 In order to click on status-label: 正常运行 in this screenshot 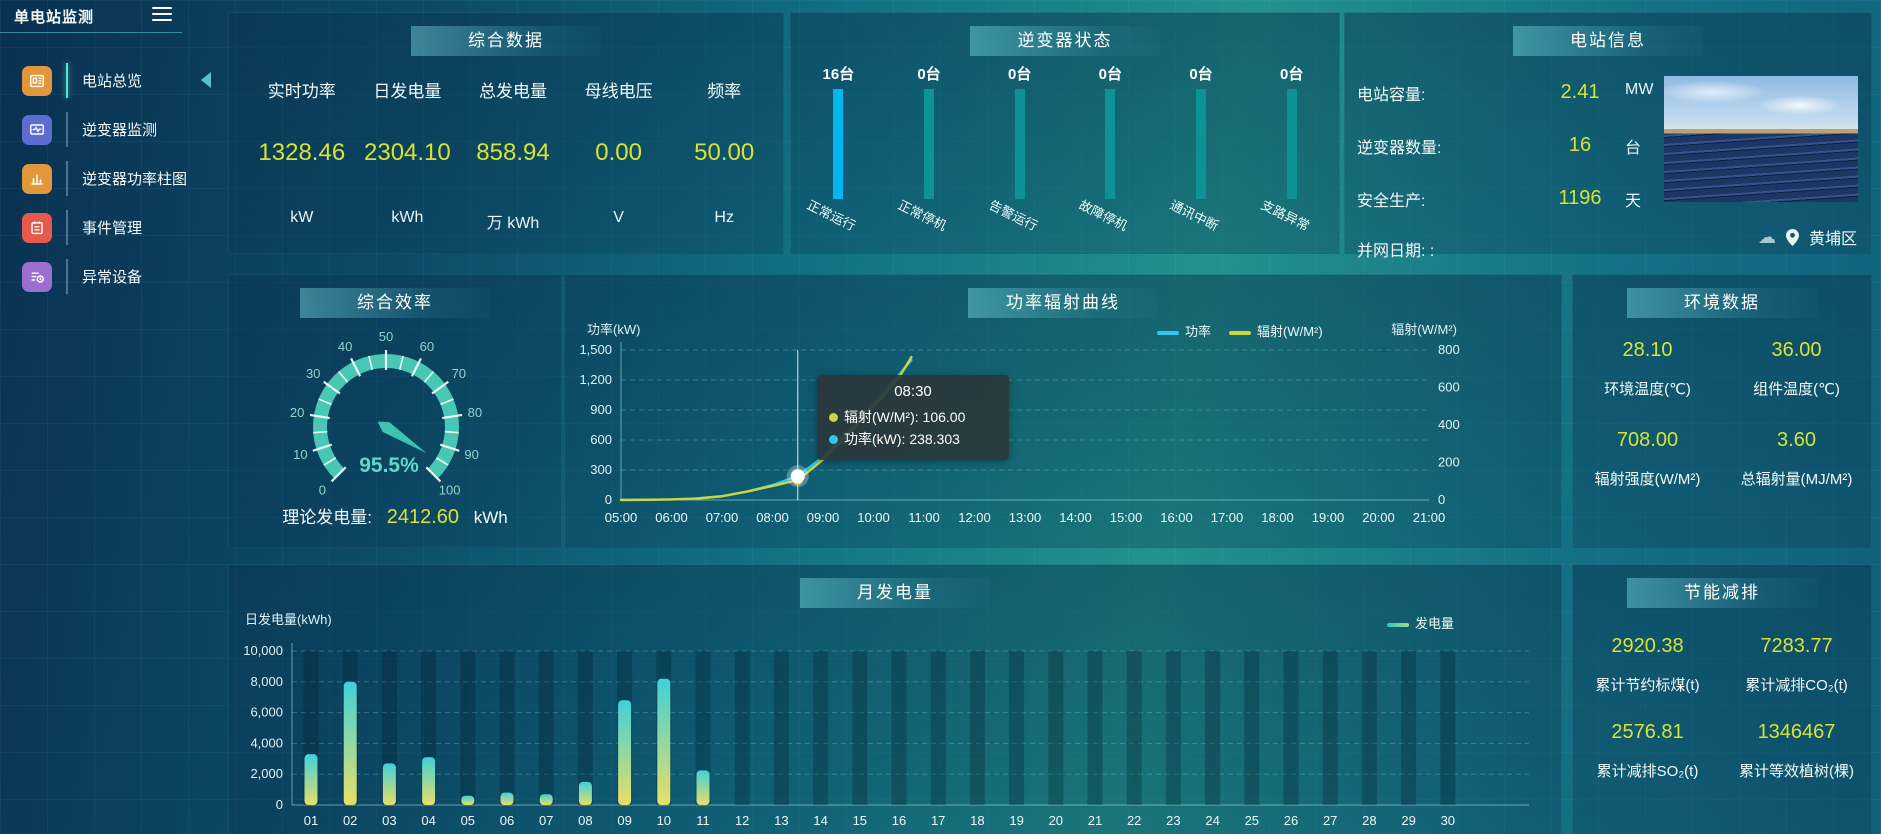, I will do `click(831, 215)`.